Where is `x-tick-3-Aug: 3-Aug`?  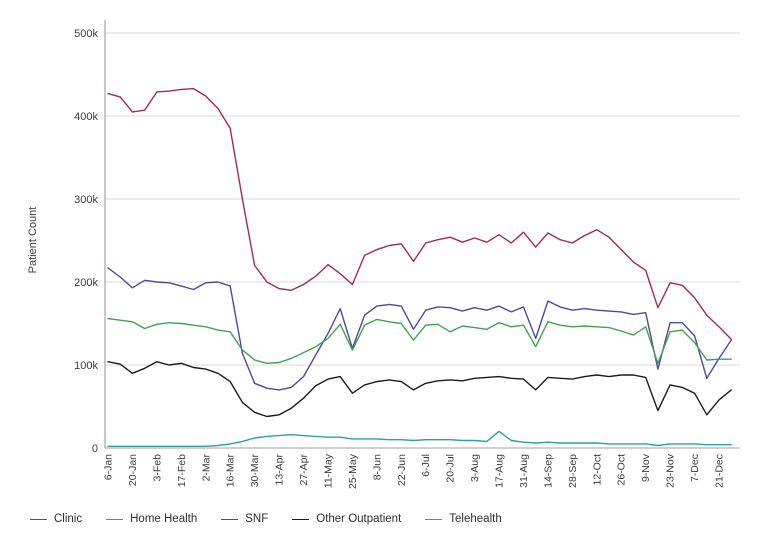
x-tick-3-Aug: 3-Aug is located at coordinates (475, 468).